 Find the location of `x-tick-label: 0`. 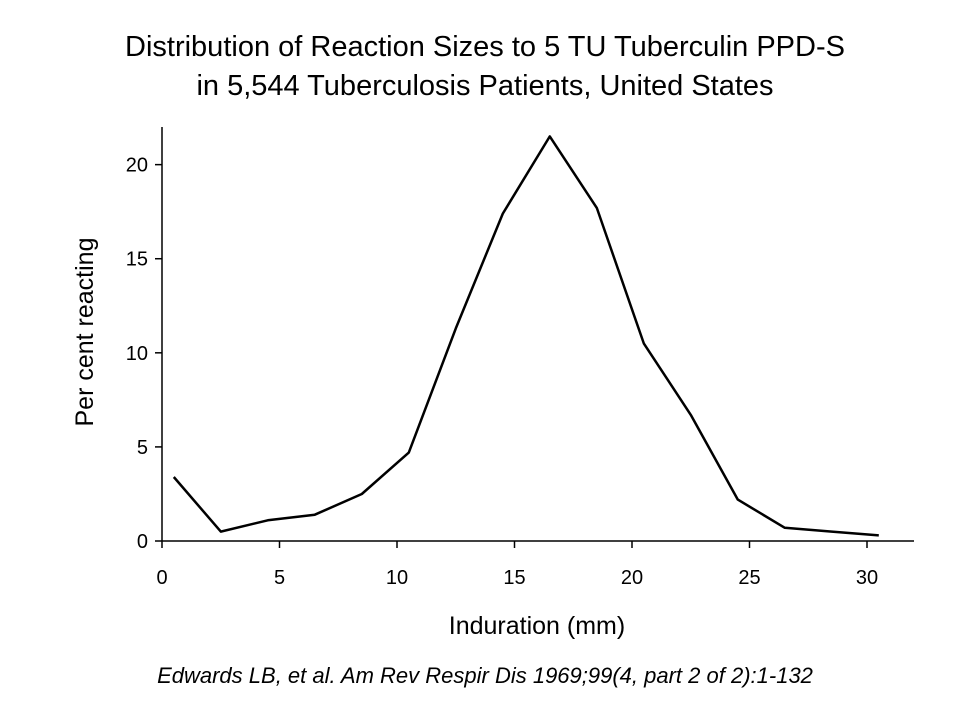

x-tick-label: 0 is located at coordinates (161, 578).